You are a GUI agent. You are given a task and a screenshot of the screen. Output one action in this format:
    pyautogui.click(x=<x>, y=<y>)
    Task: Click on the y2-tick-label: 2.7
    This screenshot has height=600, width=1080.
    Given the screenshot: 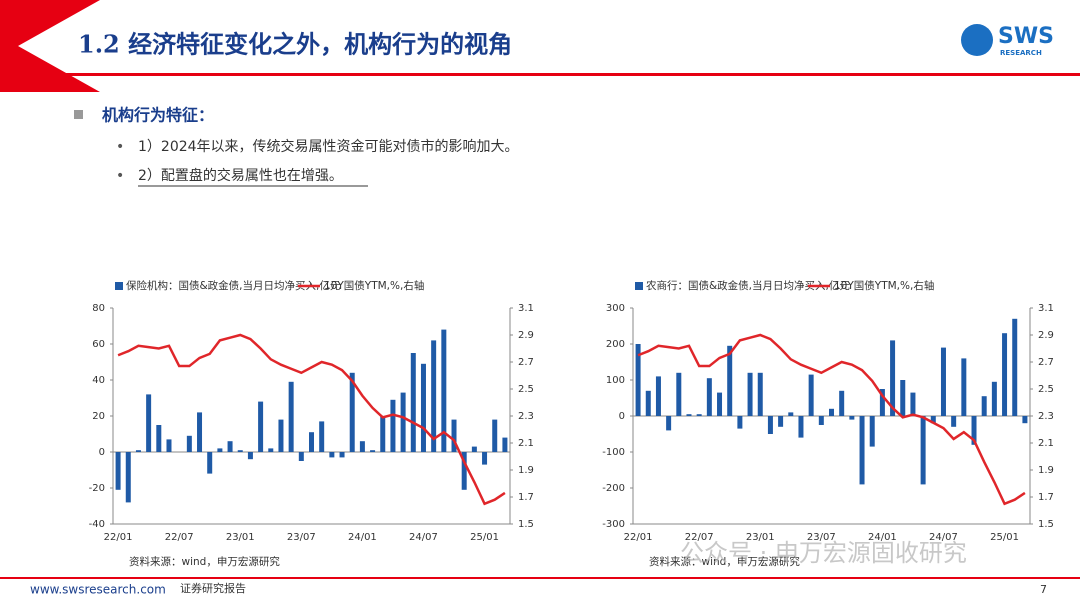 What is the action you would take?
    pyautogui.click(x=1046, y=362)
    